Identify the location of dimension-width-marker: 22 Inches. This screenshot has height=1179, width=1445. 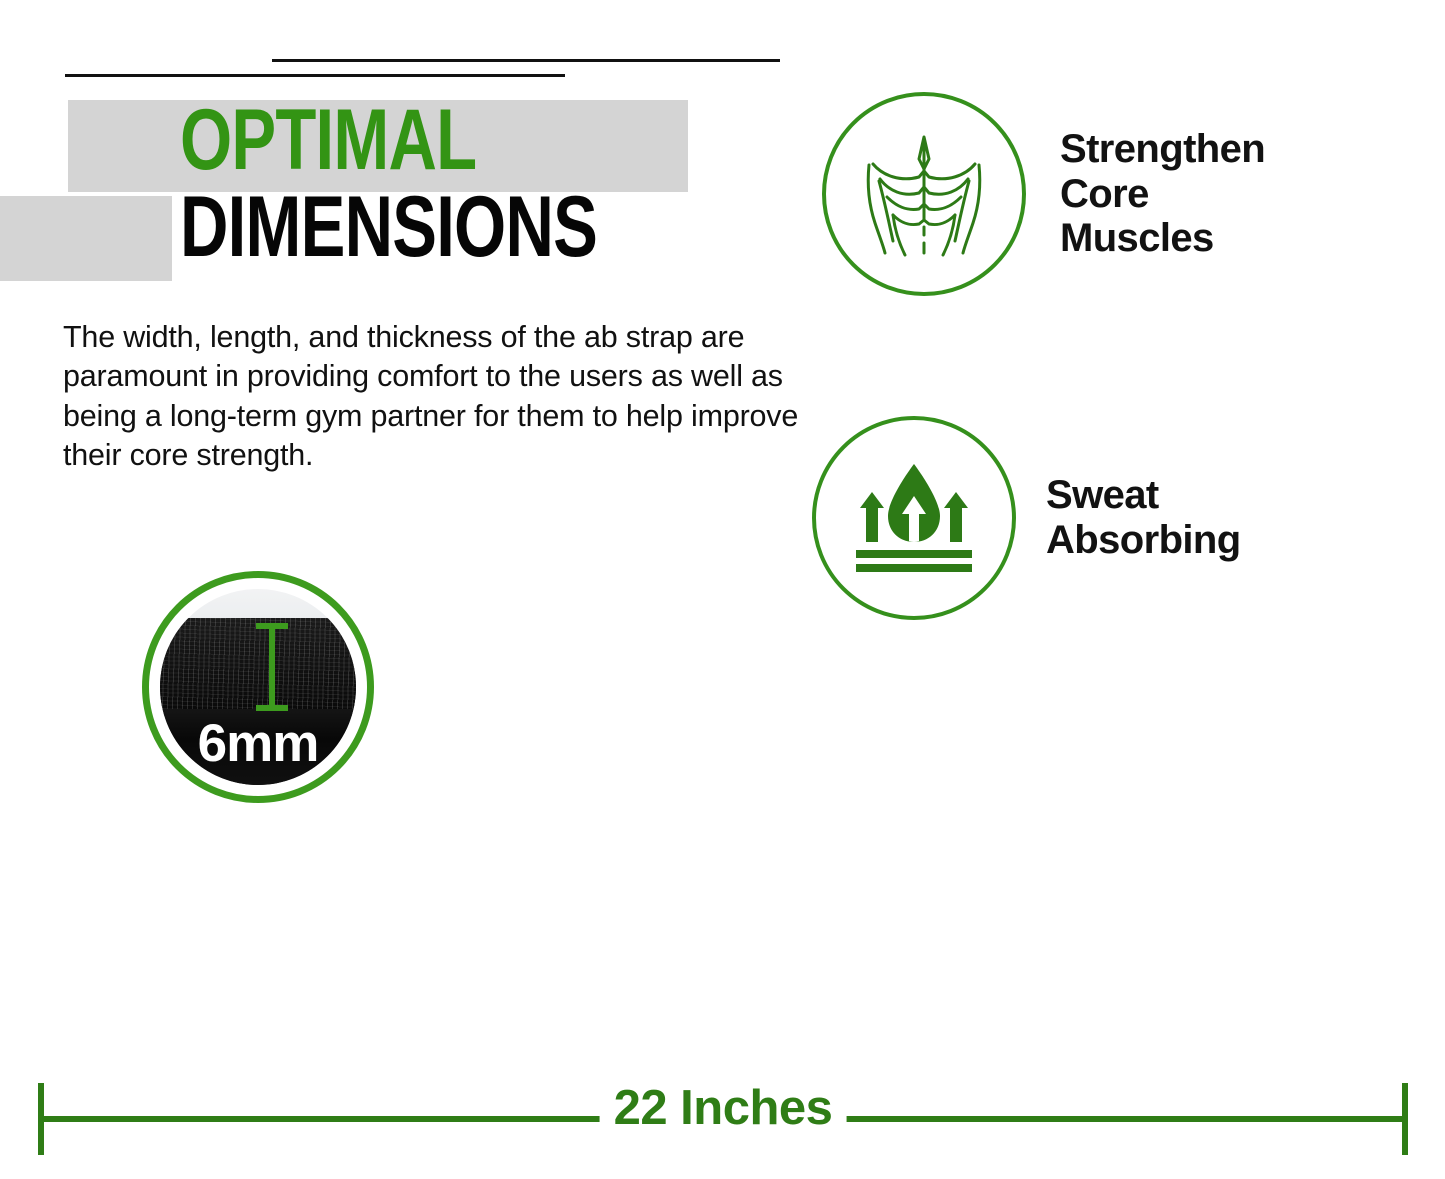
(723, 1119).